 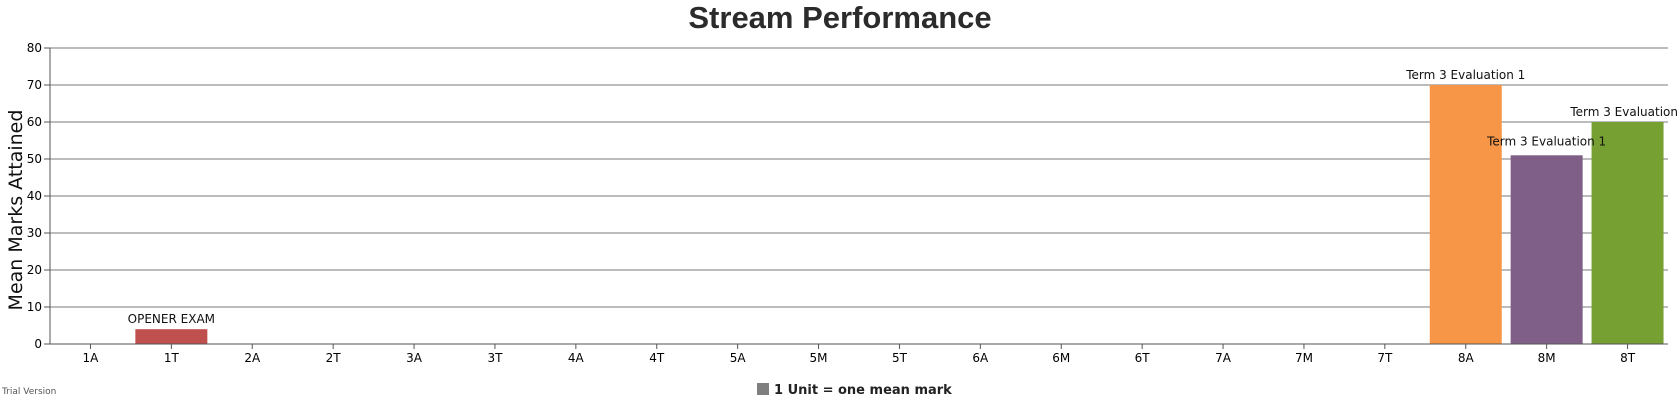 What do you see at coordinates (38, 344) in the screenshot?
I see `y-tick-label: 0` at bounding box center [38, 344].